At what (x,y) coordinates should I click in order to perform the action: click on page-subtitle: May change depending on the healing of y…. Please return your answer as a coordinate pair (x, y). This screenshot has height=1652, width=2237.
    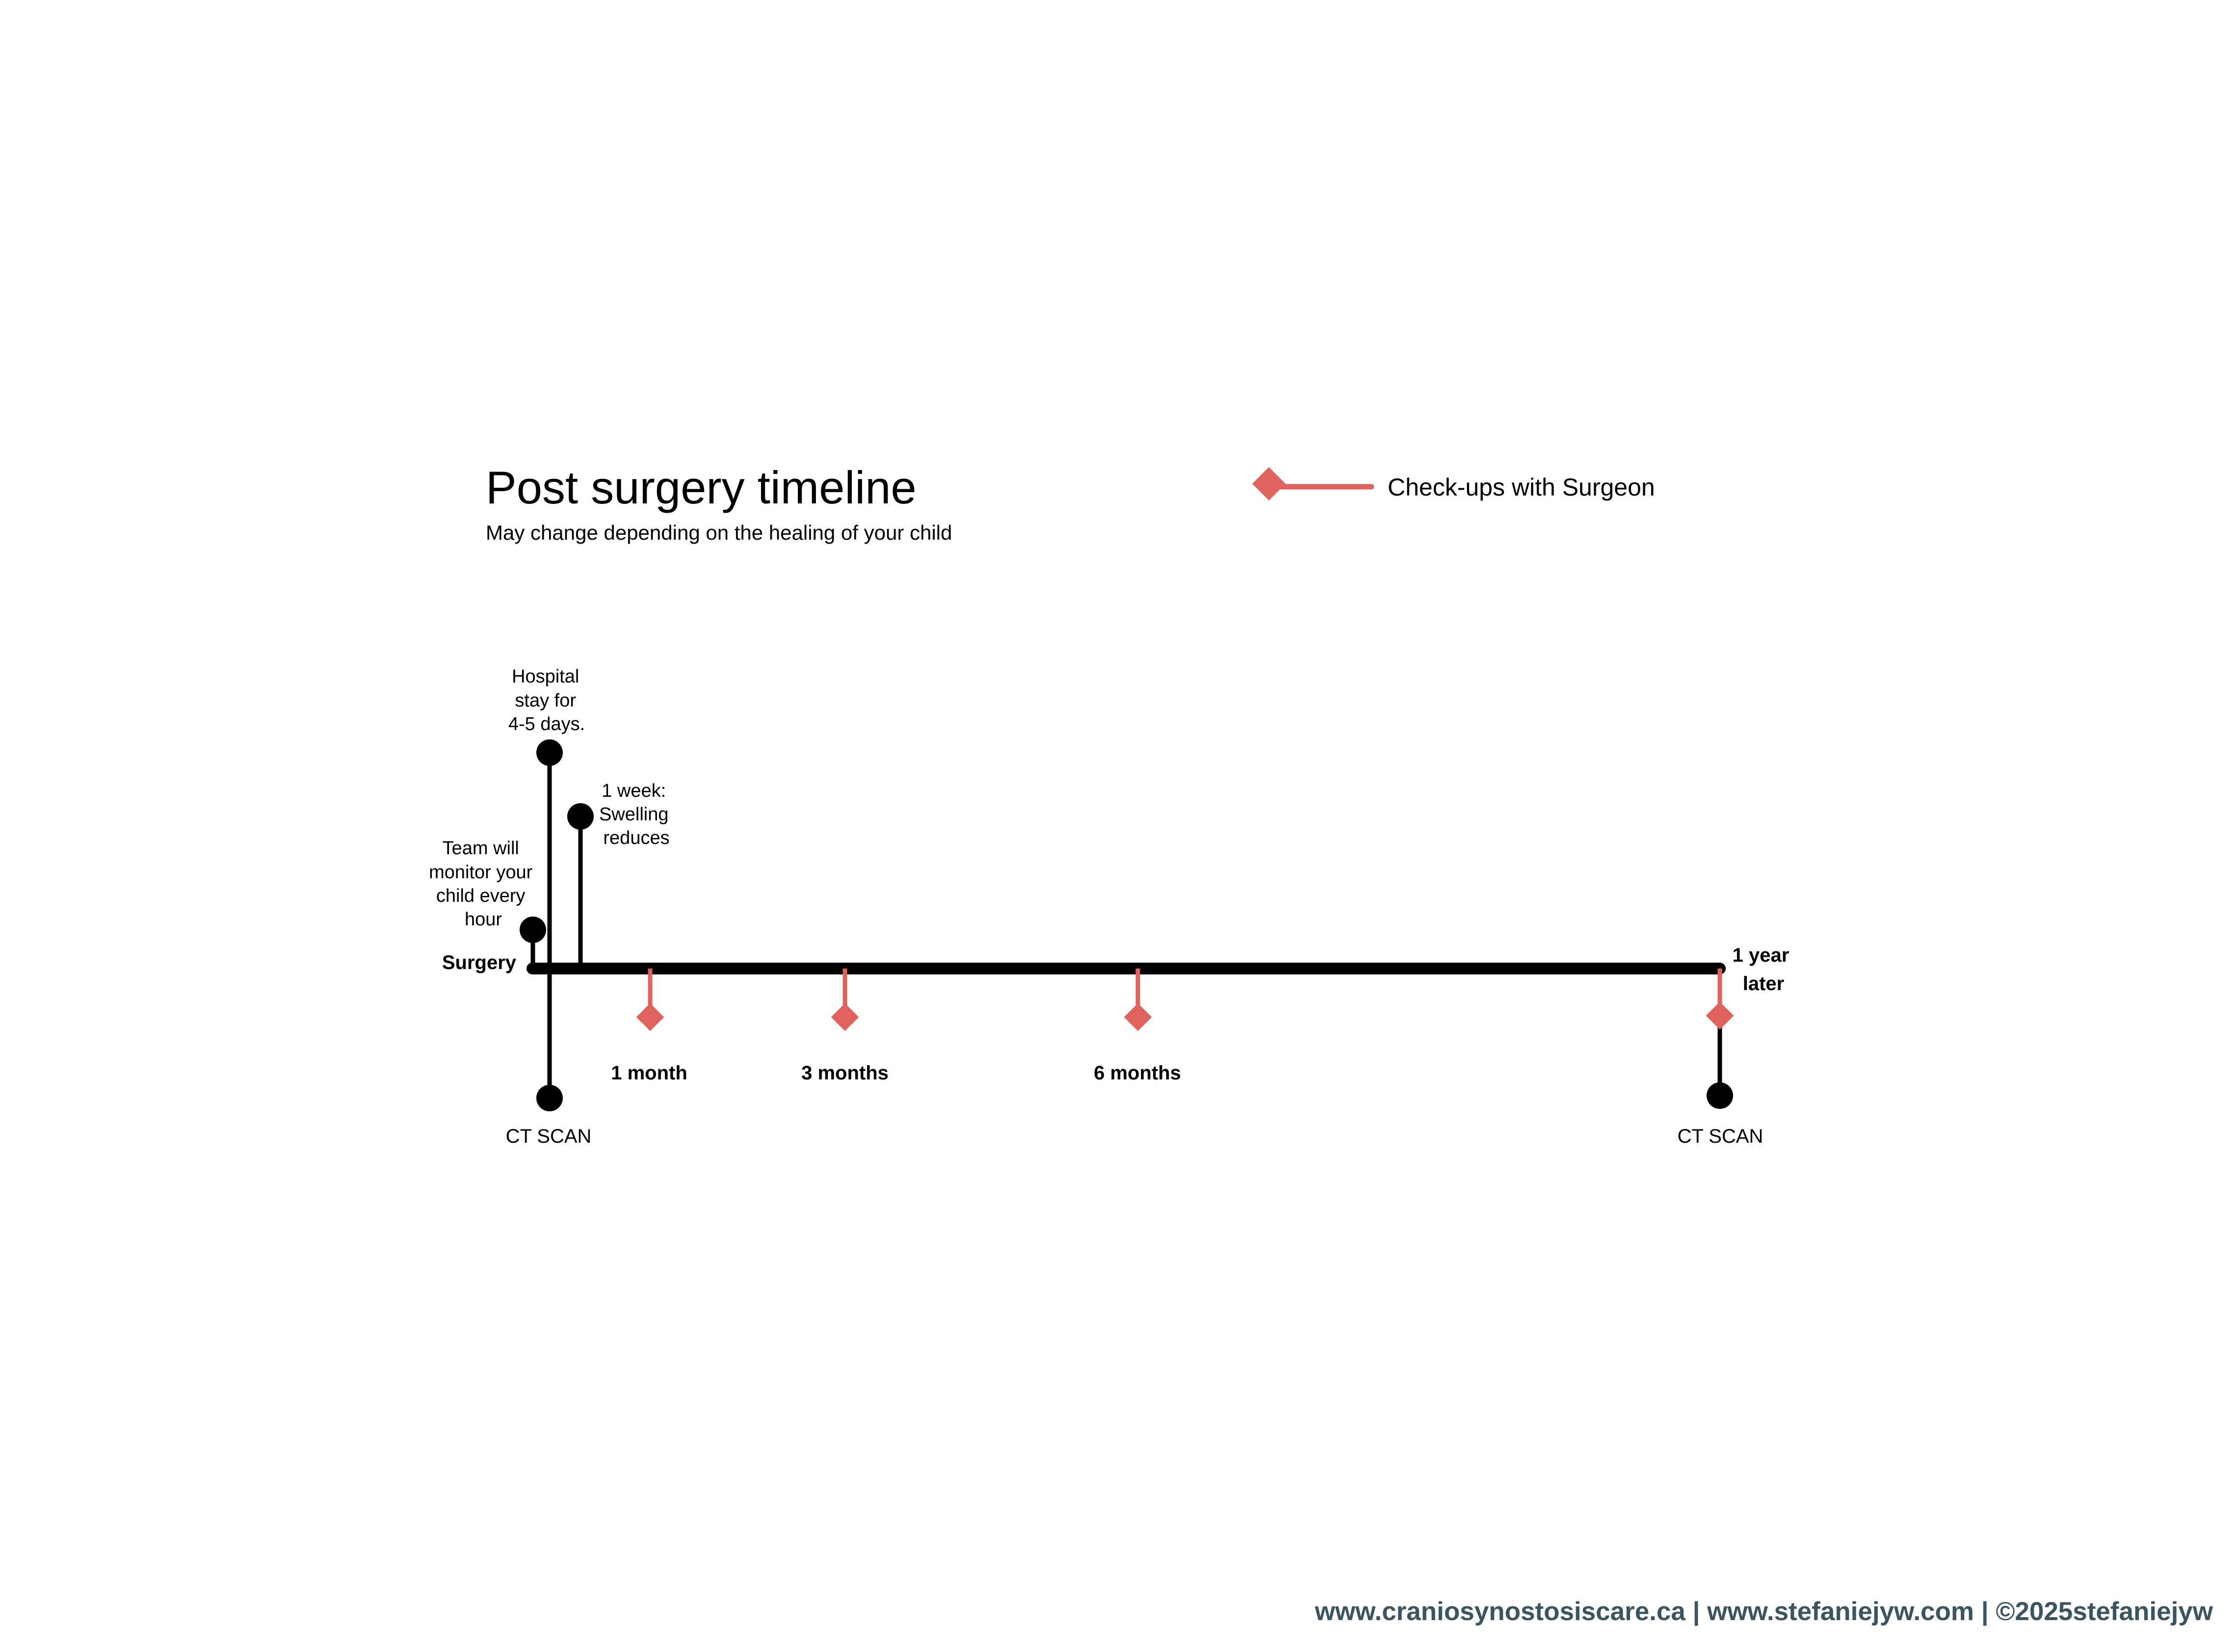
    Looking at the image, I should click on (719, 533).